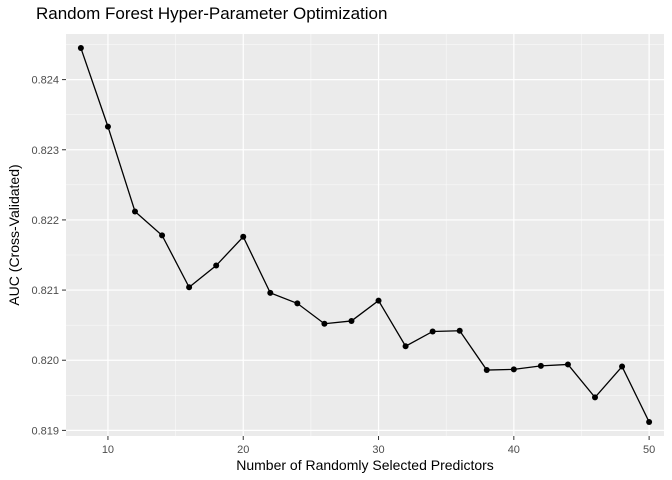  What do you see at coordinates (45, 221) in the screenshot?
I see `y-tick-label: 0.822` at bounding box center [45, 221].